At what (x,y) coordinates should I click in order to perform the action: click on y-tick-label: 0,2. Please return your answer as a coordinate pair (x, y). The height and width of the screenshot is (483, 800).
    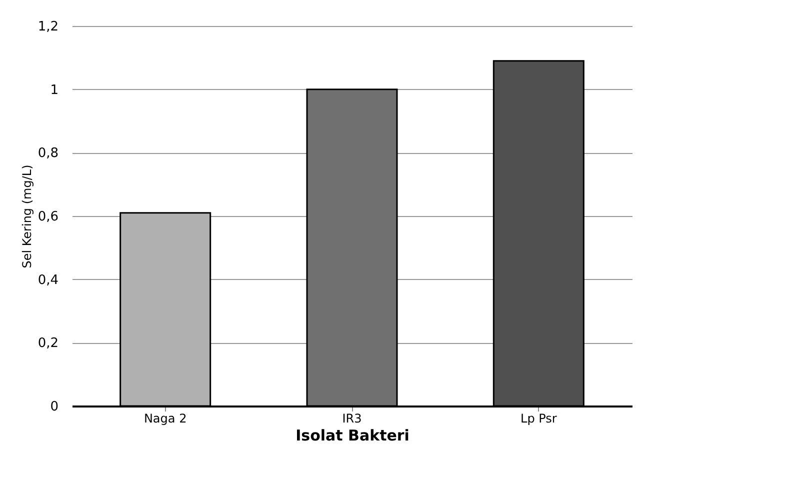
    Looking at the image, I should click on (48, 344).